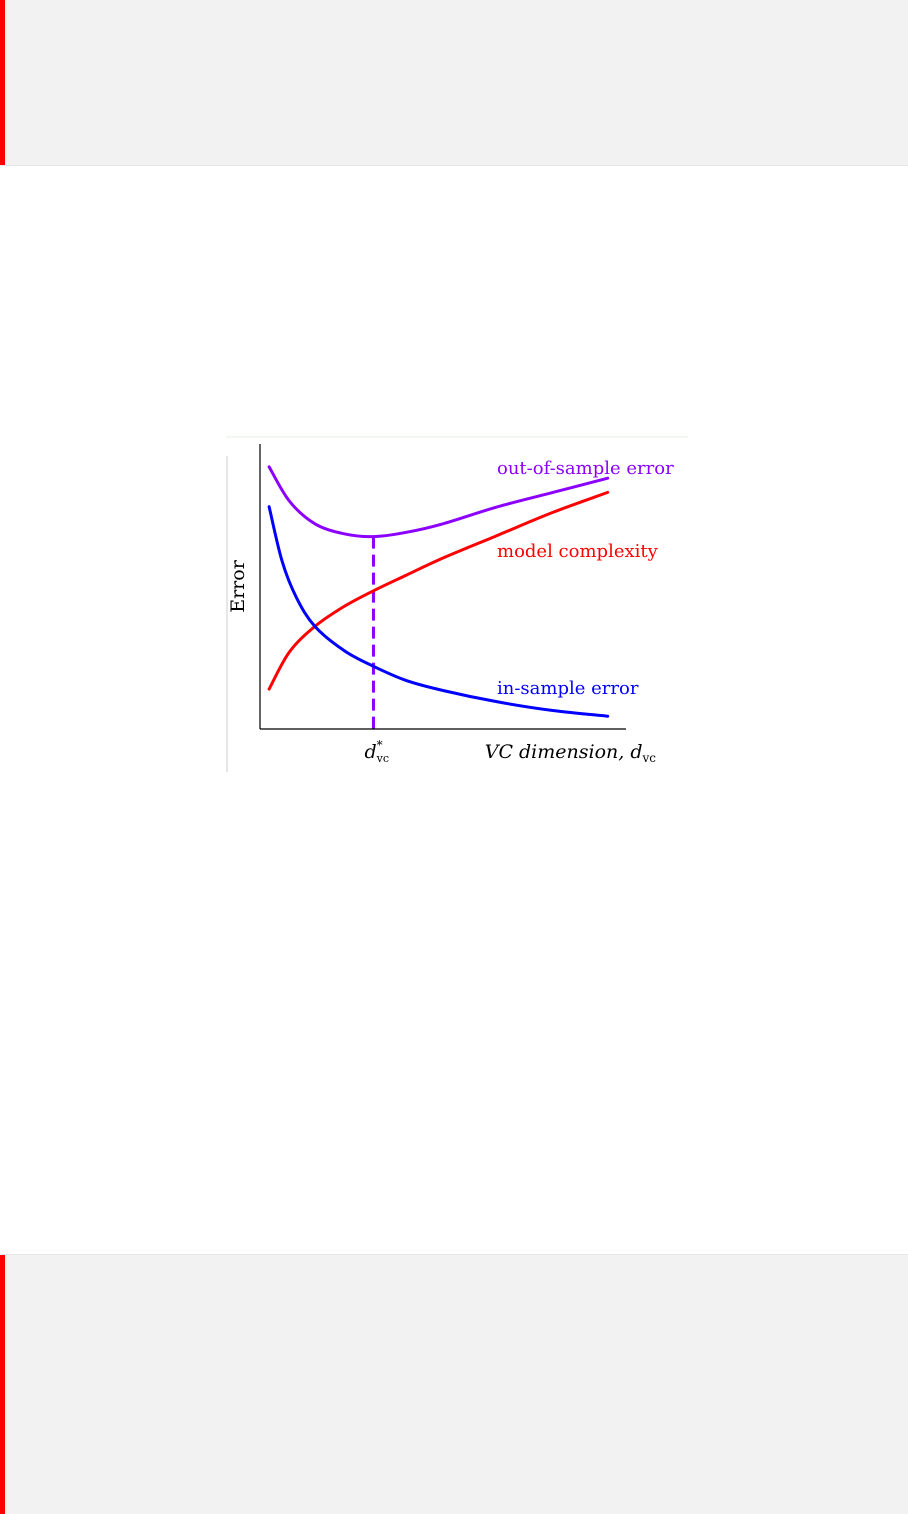 The height and width of the screenshot is (1514, 908). Describe the element at coordinates (585, 468) in the screenshot. I see `out-of-sample-error-label: out-of-sample error` at that location.